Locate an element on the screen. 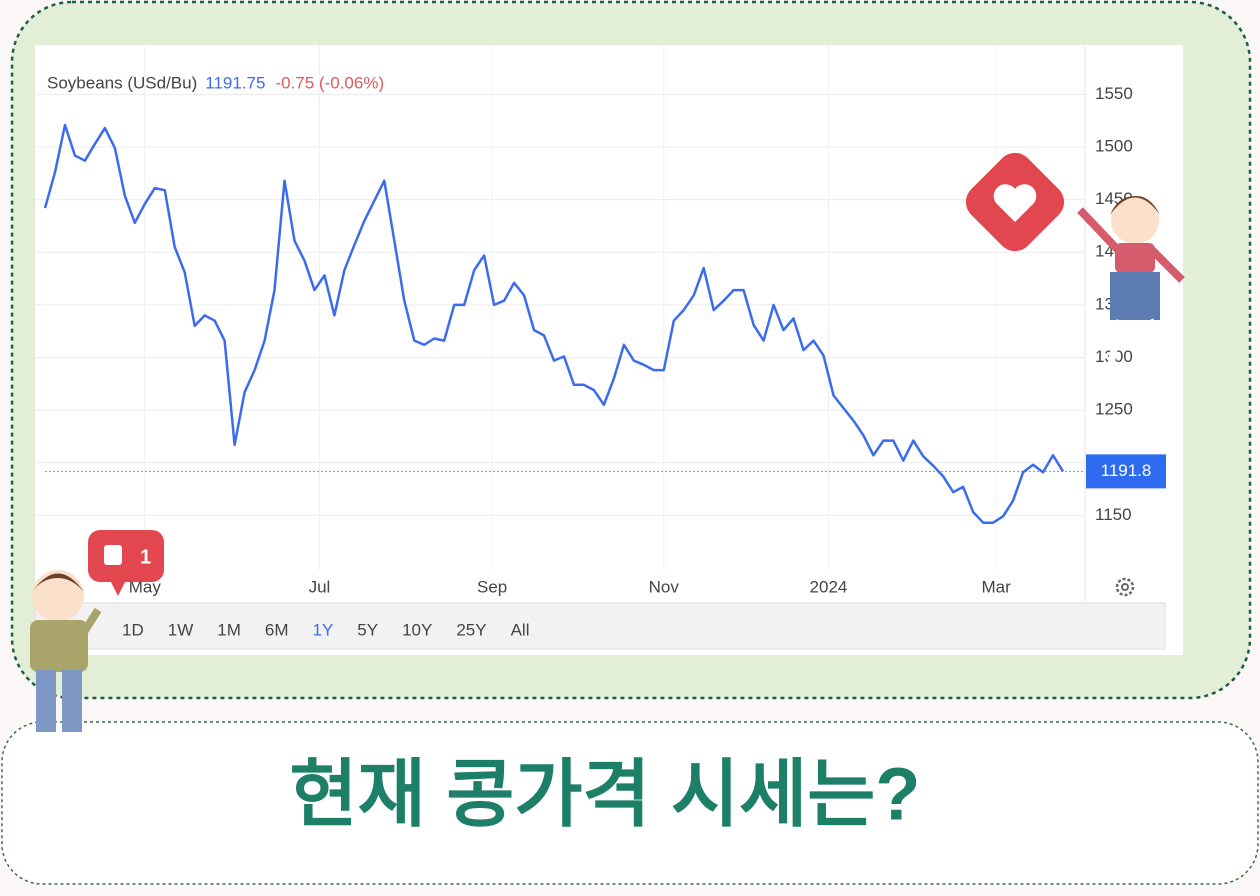 The width and height of the screenshot is (1260, 896). heart-bubble is located at coordinates (1015, 202).